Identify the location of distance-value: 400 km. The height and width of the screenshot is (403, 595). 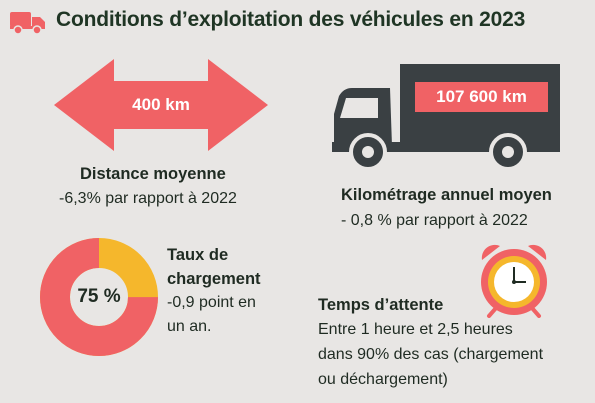
(161, 104).